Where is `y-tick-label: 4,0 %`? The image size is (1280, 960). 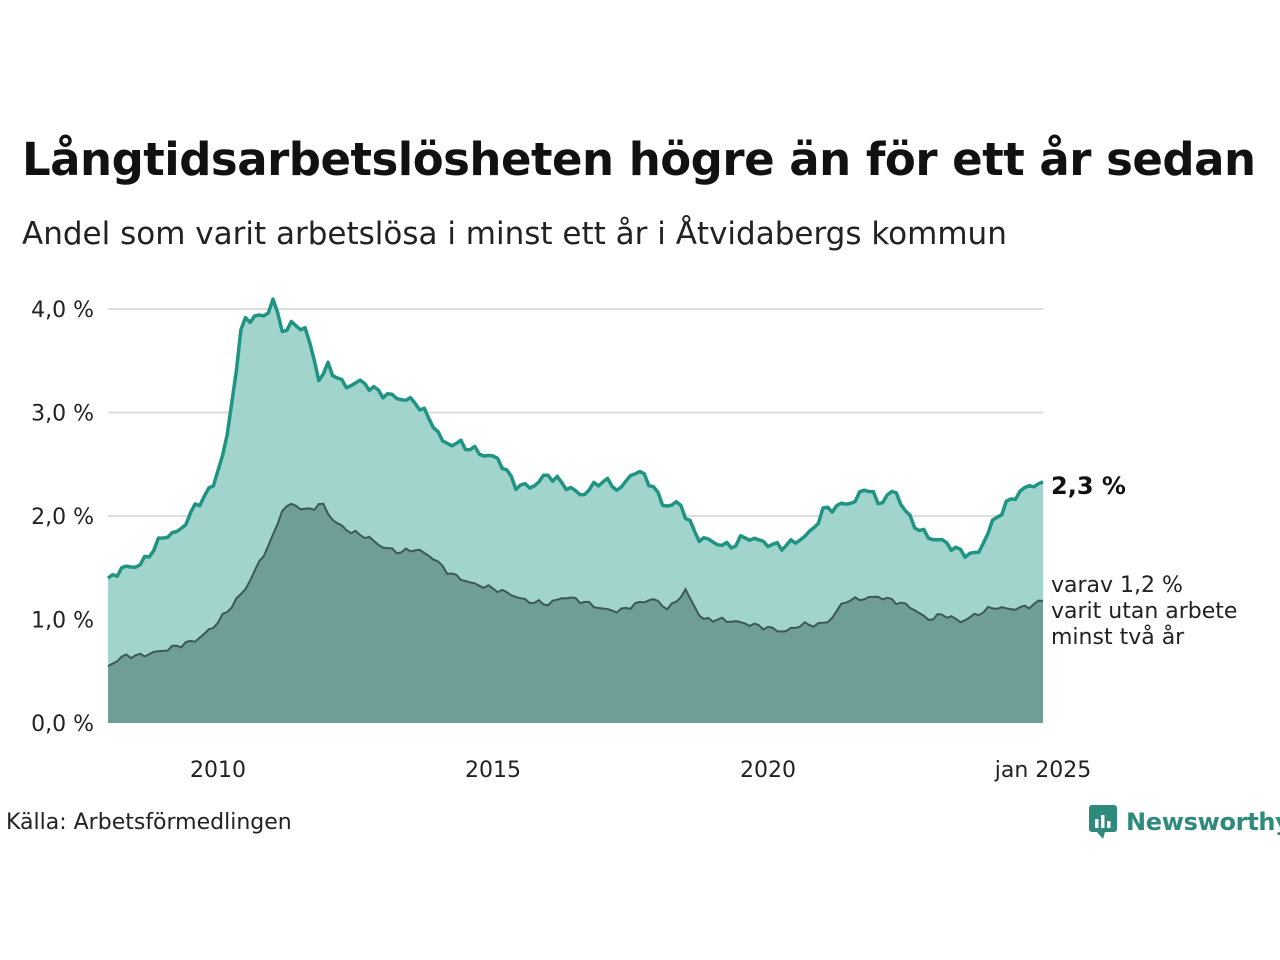
y-tick-label: 4,0 % is located at coordinates (62, 310).